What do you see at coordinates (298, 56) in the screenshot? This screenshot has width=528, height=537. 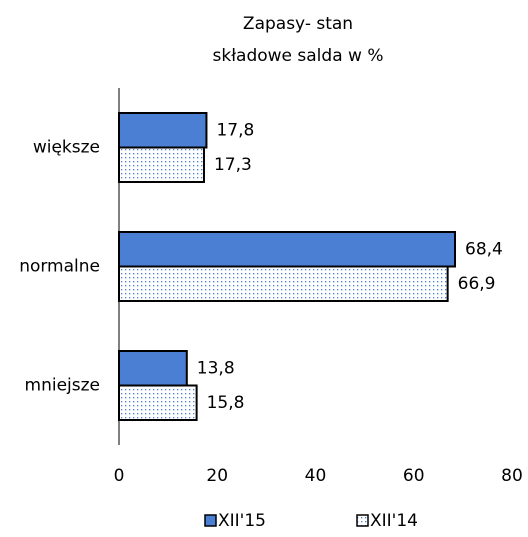 I see `chart-subtitle: składowe salda w %` at bounding box center [298, 56].